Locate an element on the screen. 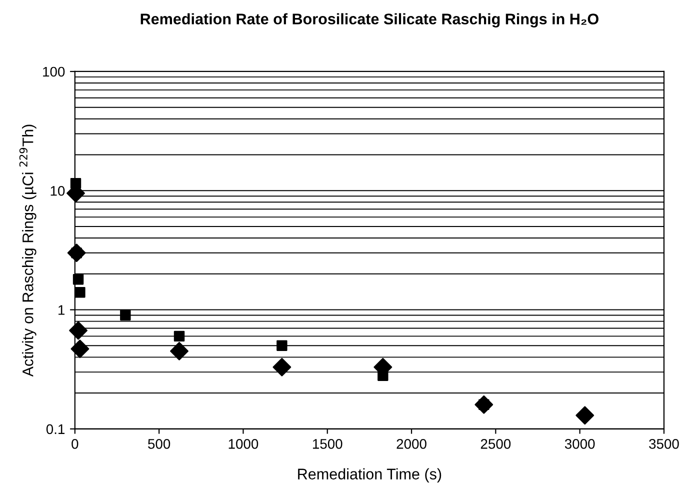 The height and width of the screenshot is (493, 681). y-tick-label: 1 is located at coordinates (61, 310).